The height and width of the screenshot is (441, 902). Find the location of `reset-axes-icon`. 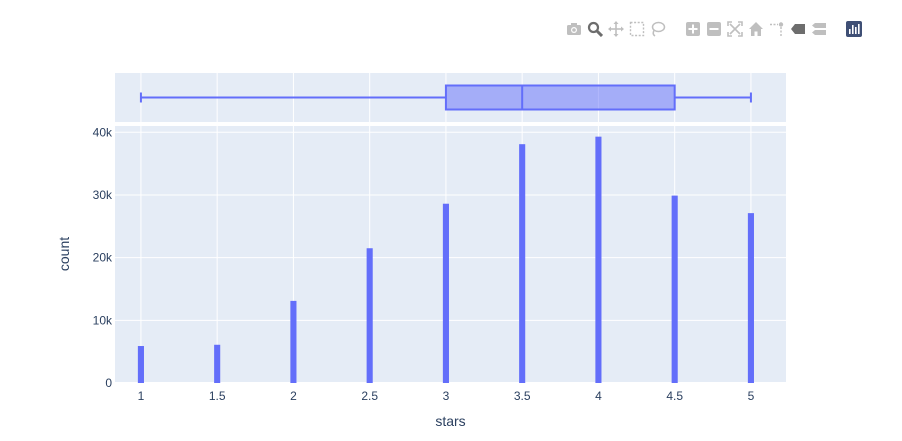

reset-axes-icon is located at coordinates (755, 29).